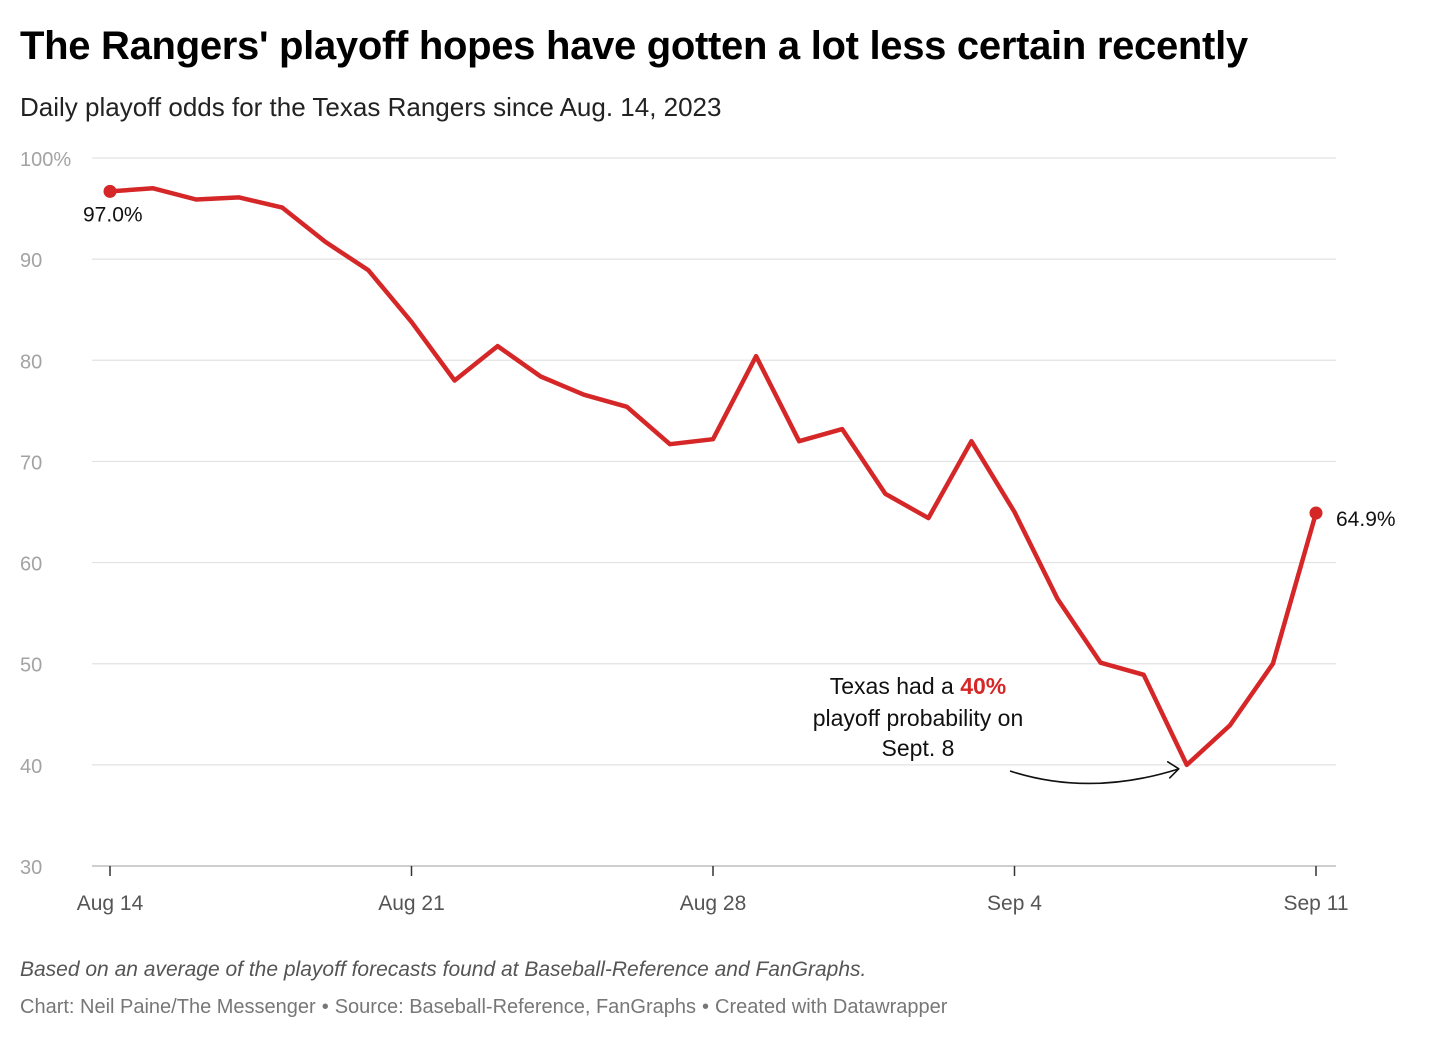 The width and height of the screenshot is (1440, 1040). I want to click on source-credit: Source: Baseball-Reference, FanGraphs, so click(515, 1007).